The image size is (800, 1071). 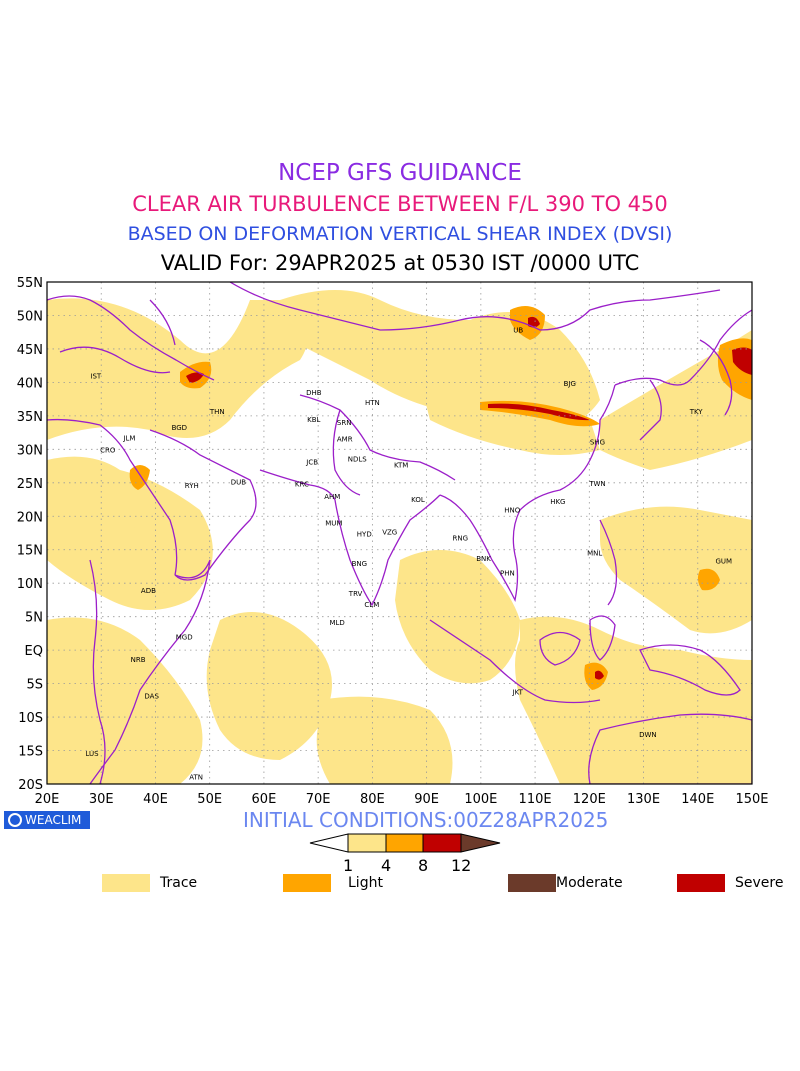 I want to click on lat-tick-label: 30N, so click(x=30, y=450).